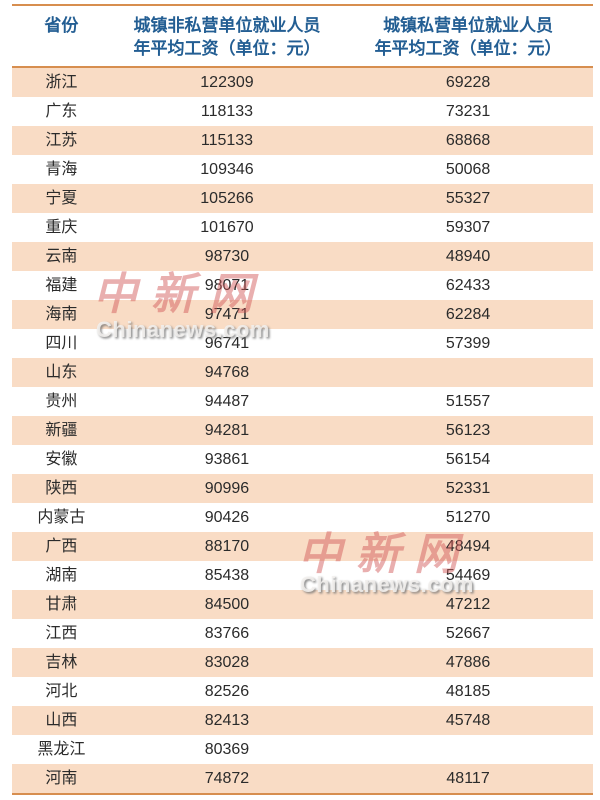  What do you see at coordinates (61, 140) in the screenshot?
I see `province-cell: 江苏` at bounding box center [61, 140].